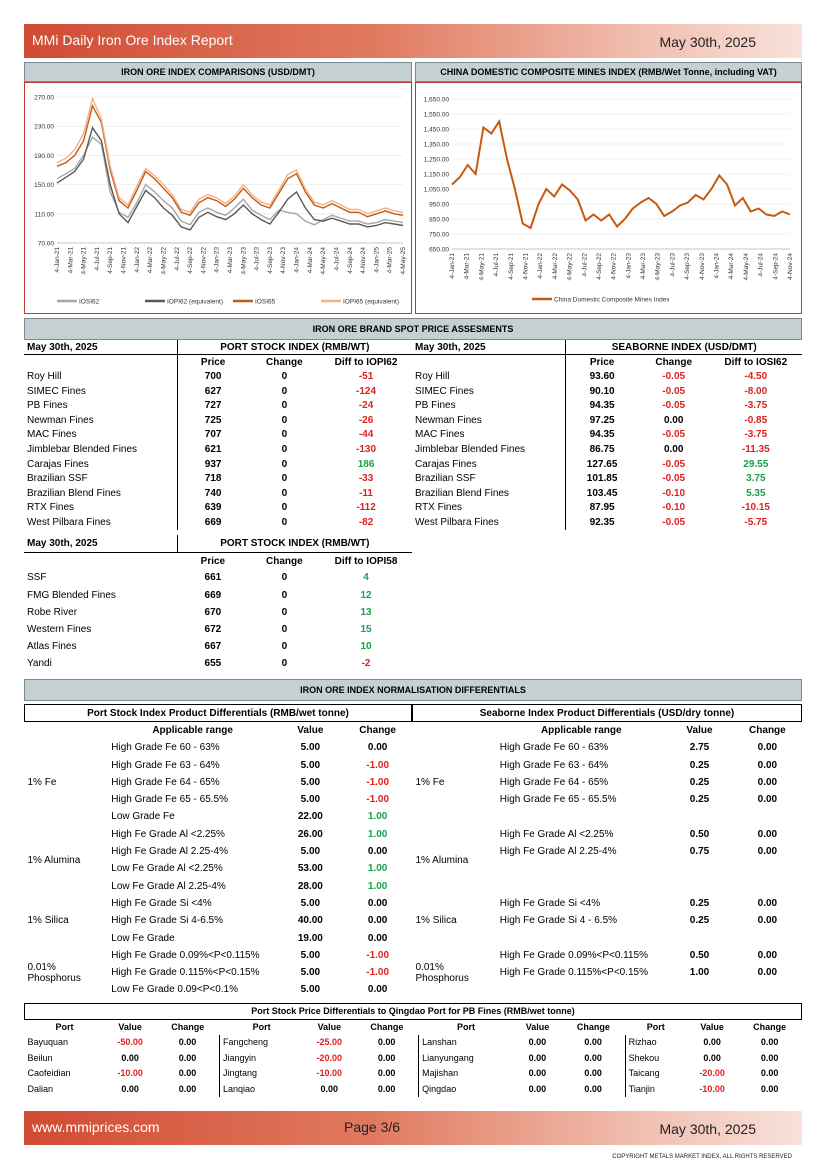 The width and height of the screenshot is (828, 1170). Describe the element at coordinates (525, 266) in the screenshot. I see `x-tick-label: 4-Nov-21` at that location.